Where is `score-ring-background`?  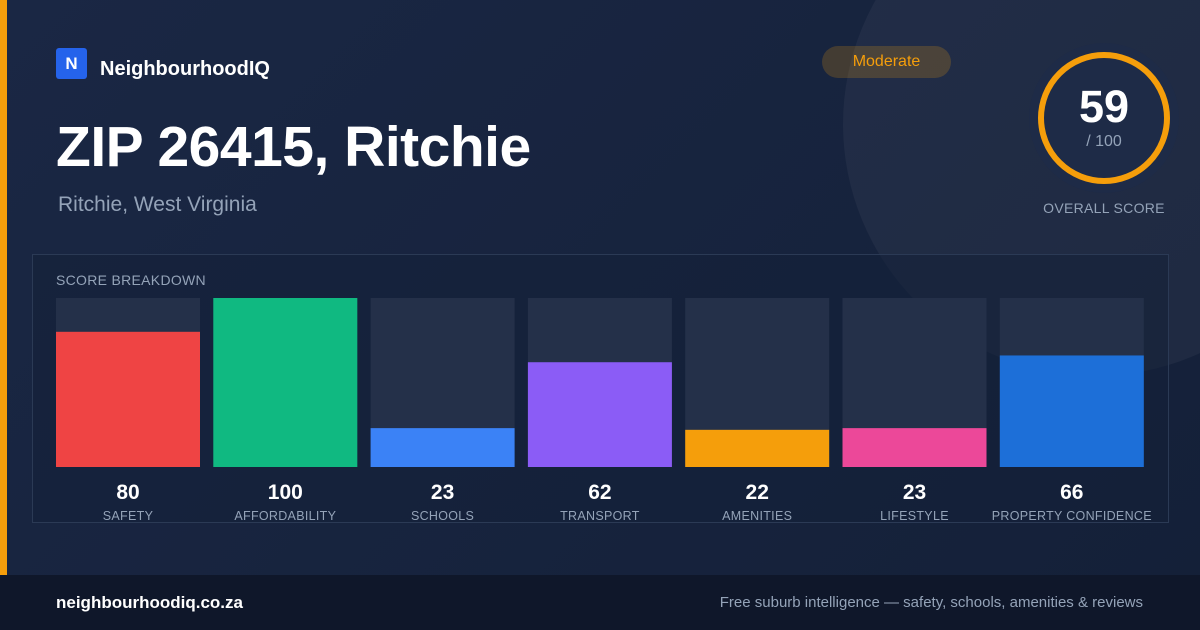 score-ring-background is located at coordinates (1104, 118).